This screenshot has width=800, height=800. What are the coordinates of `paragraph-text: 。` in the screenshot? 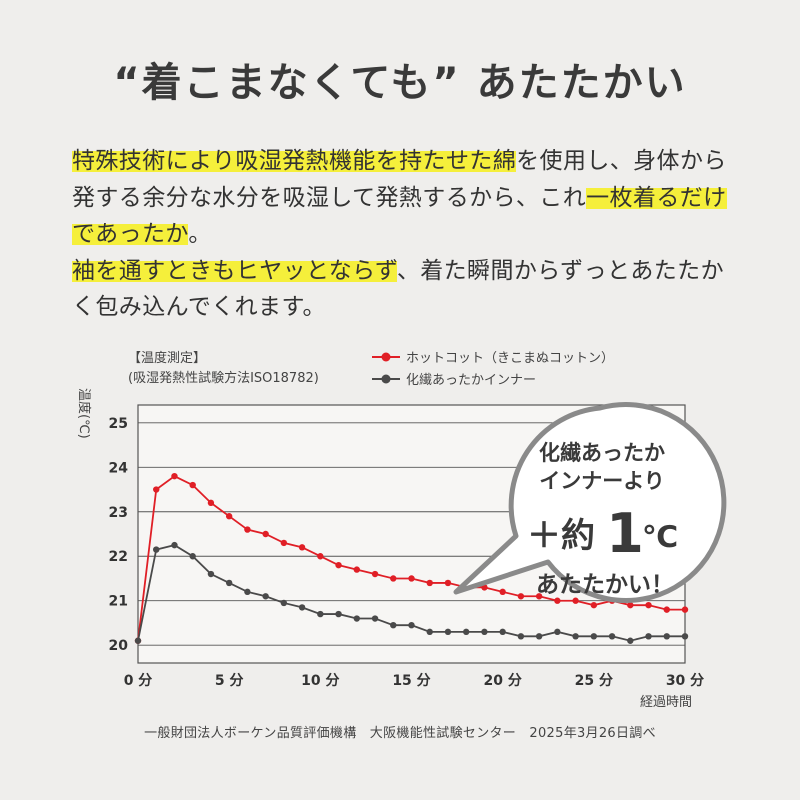 It's located at (200, 234).